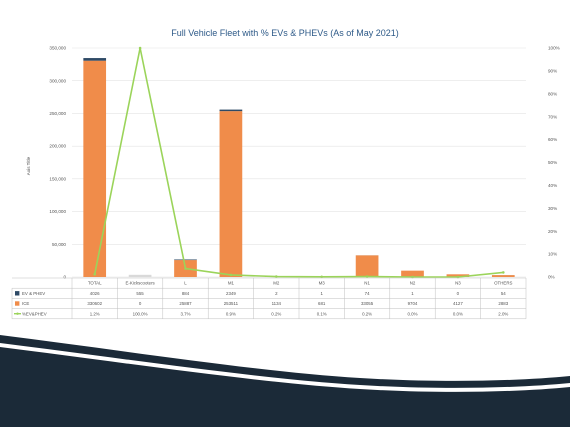  Describe the element at coordinates (57, 178) in the screenshot. I see `y-tick-label: 150,000` at that location.